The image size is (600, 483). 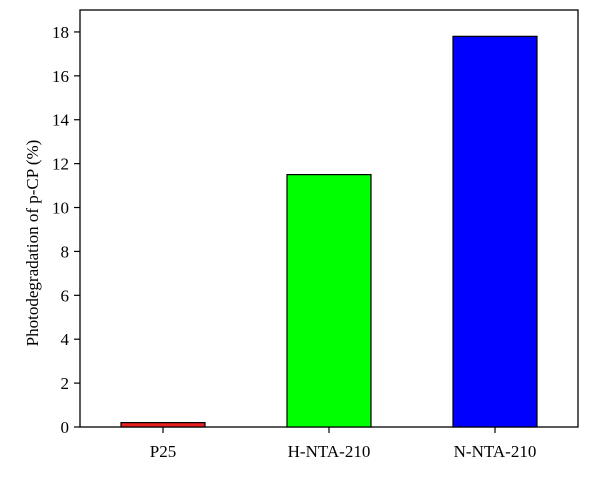 I want to click on x-tick-label: N-NTA-210, so click(x=495, y=451).